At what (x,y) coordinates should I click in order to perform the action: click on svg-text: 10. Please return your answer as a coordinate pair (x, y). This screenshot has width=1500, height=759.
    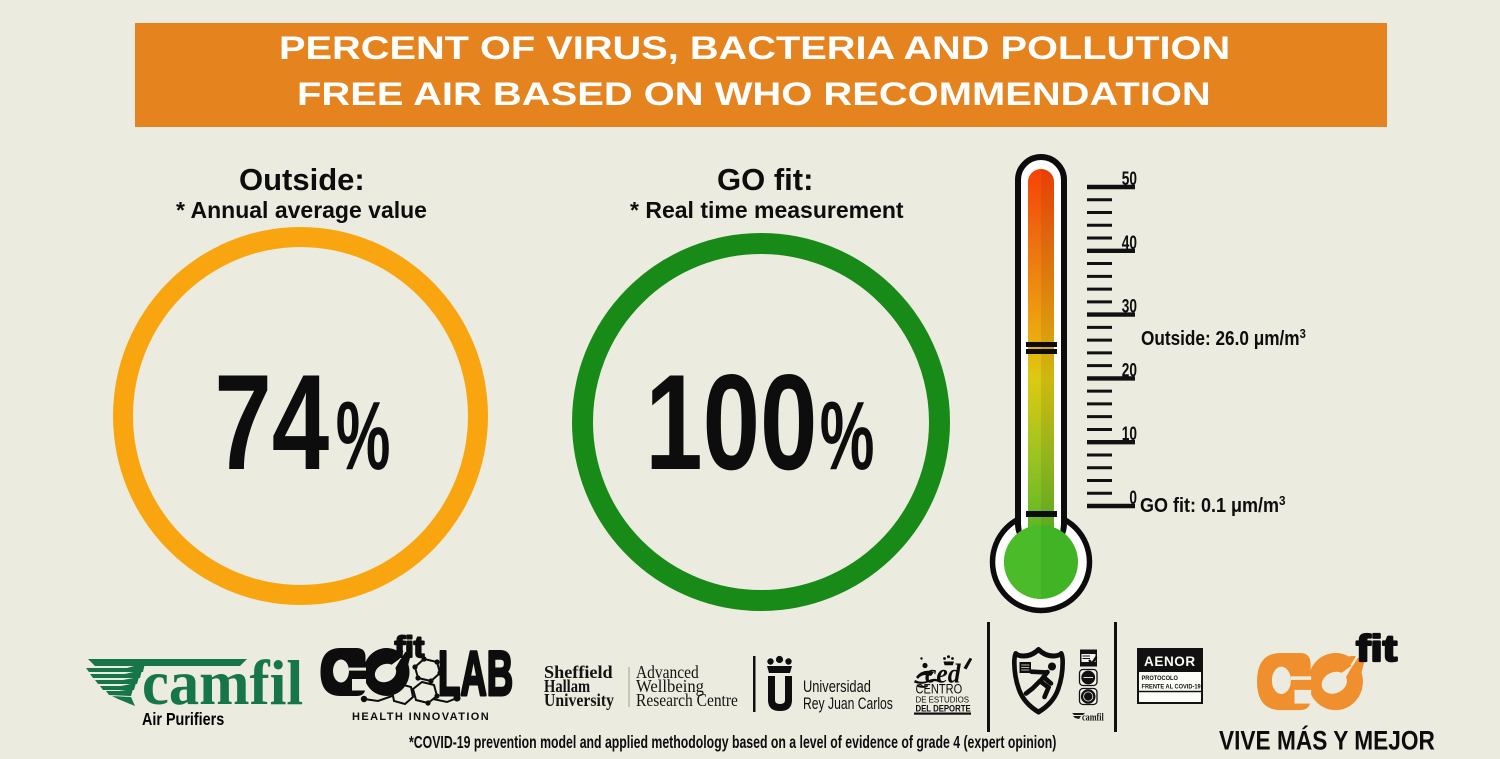
    Looking at the image, I should click on (1129, 434).